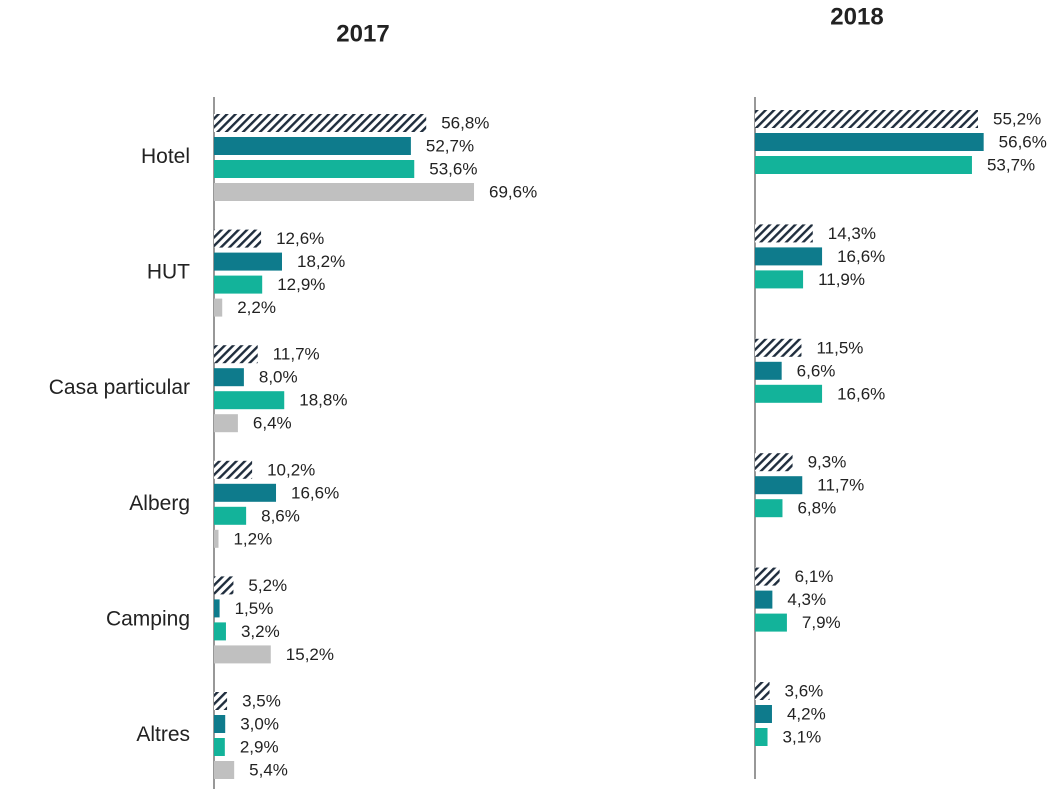 The width and height of the screenshot is (1061, 789). Describe the element at coordinates (362, 33) in the screenshot. I see `chart-title: 2017` at that location.